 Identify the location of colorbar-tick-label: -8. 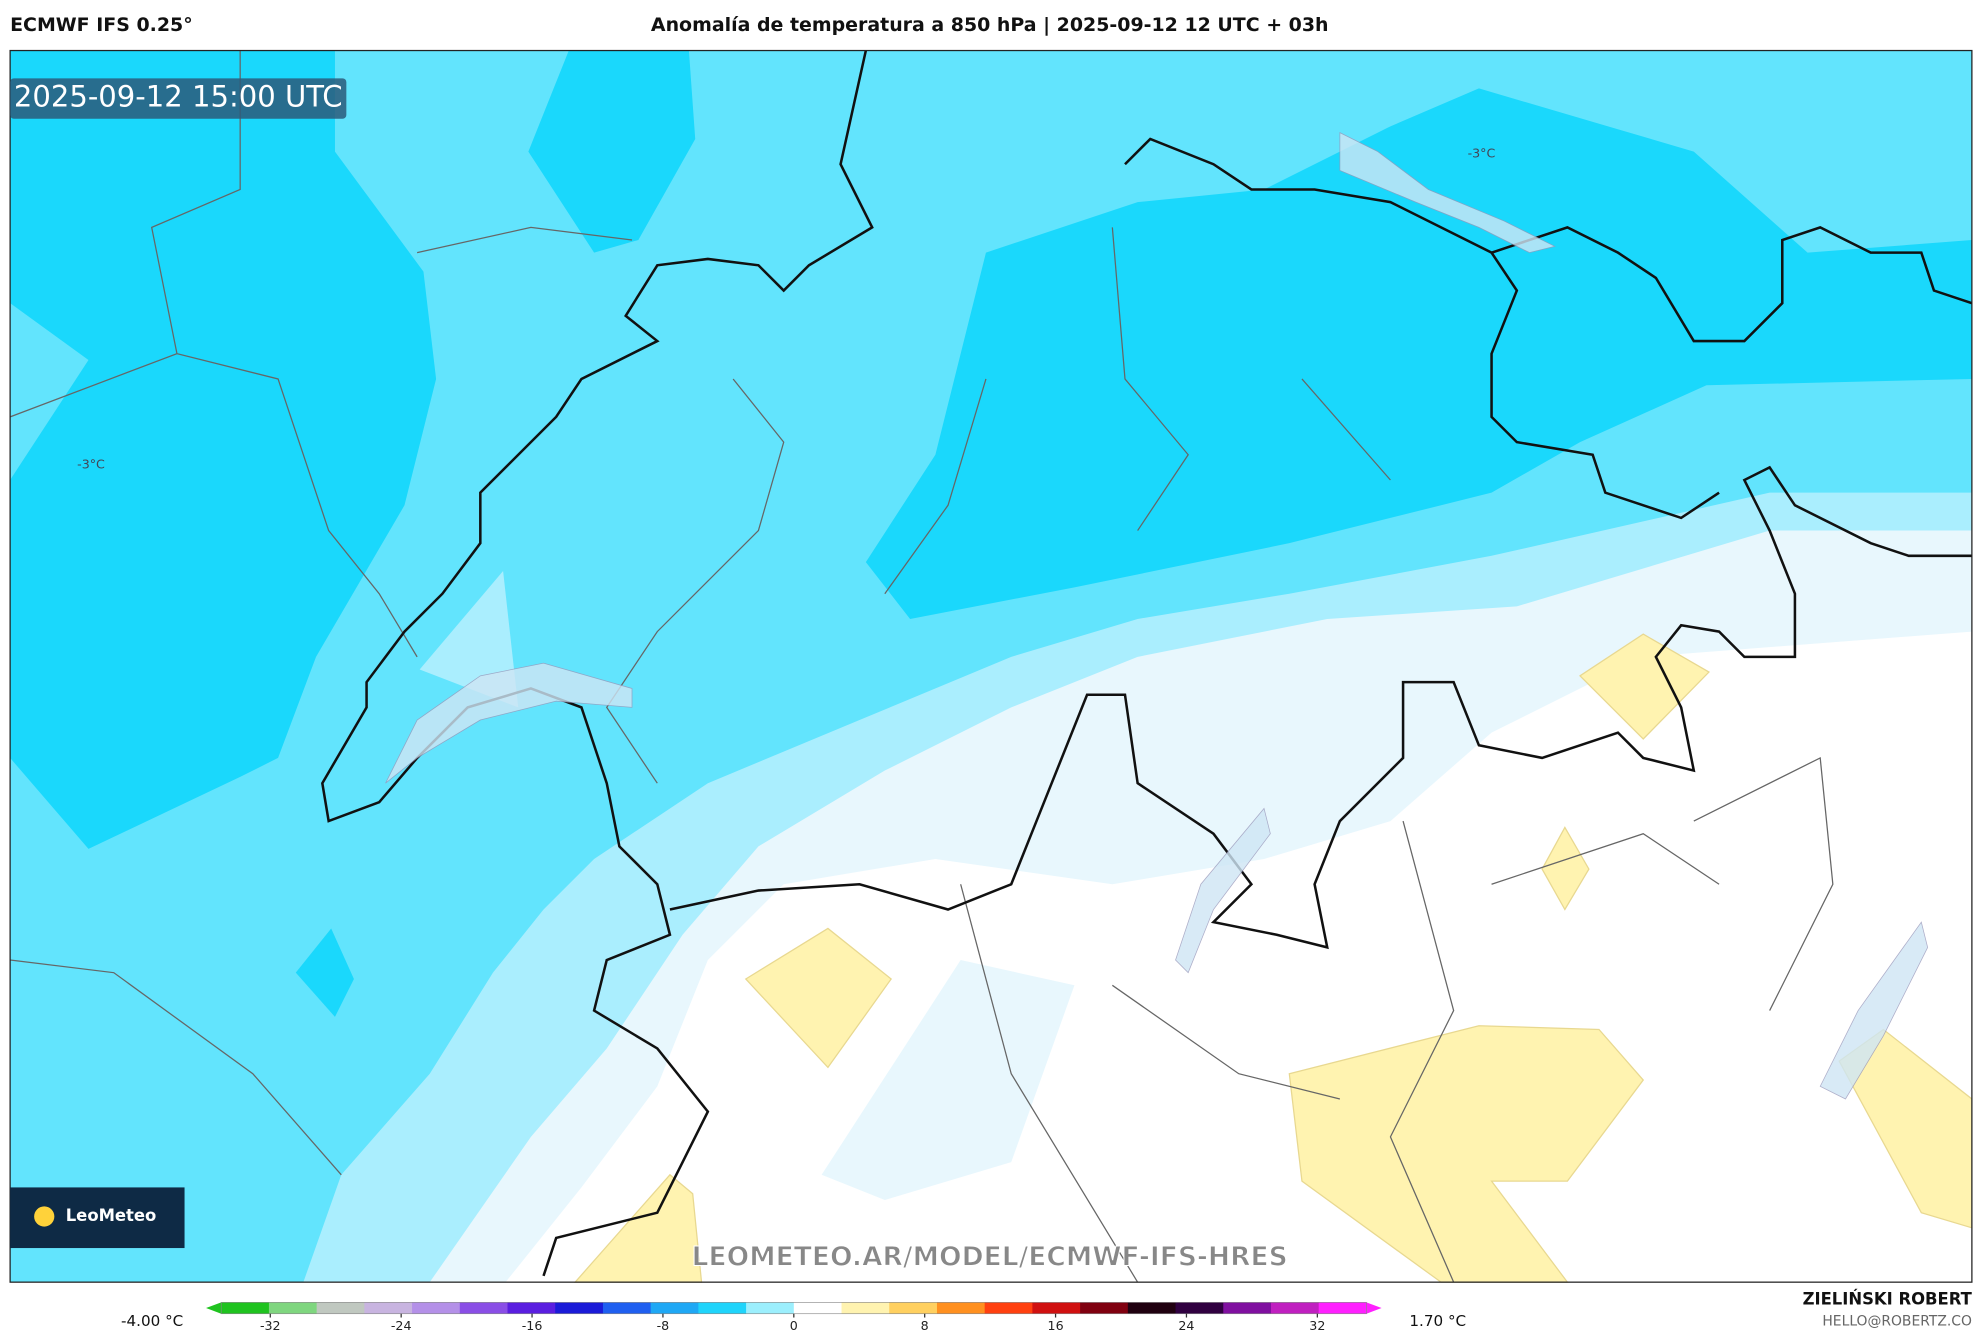
(663, 1325).